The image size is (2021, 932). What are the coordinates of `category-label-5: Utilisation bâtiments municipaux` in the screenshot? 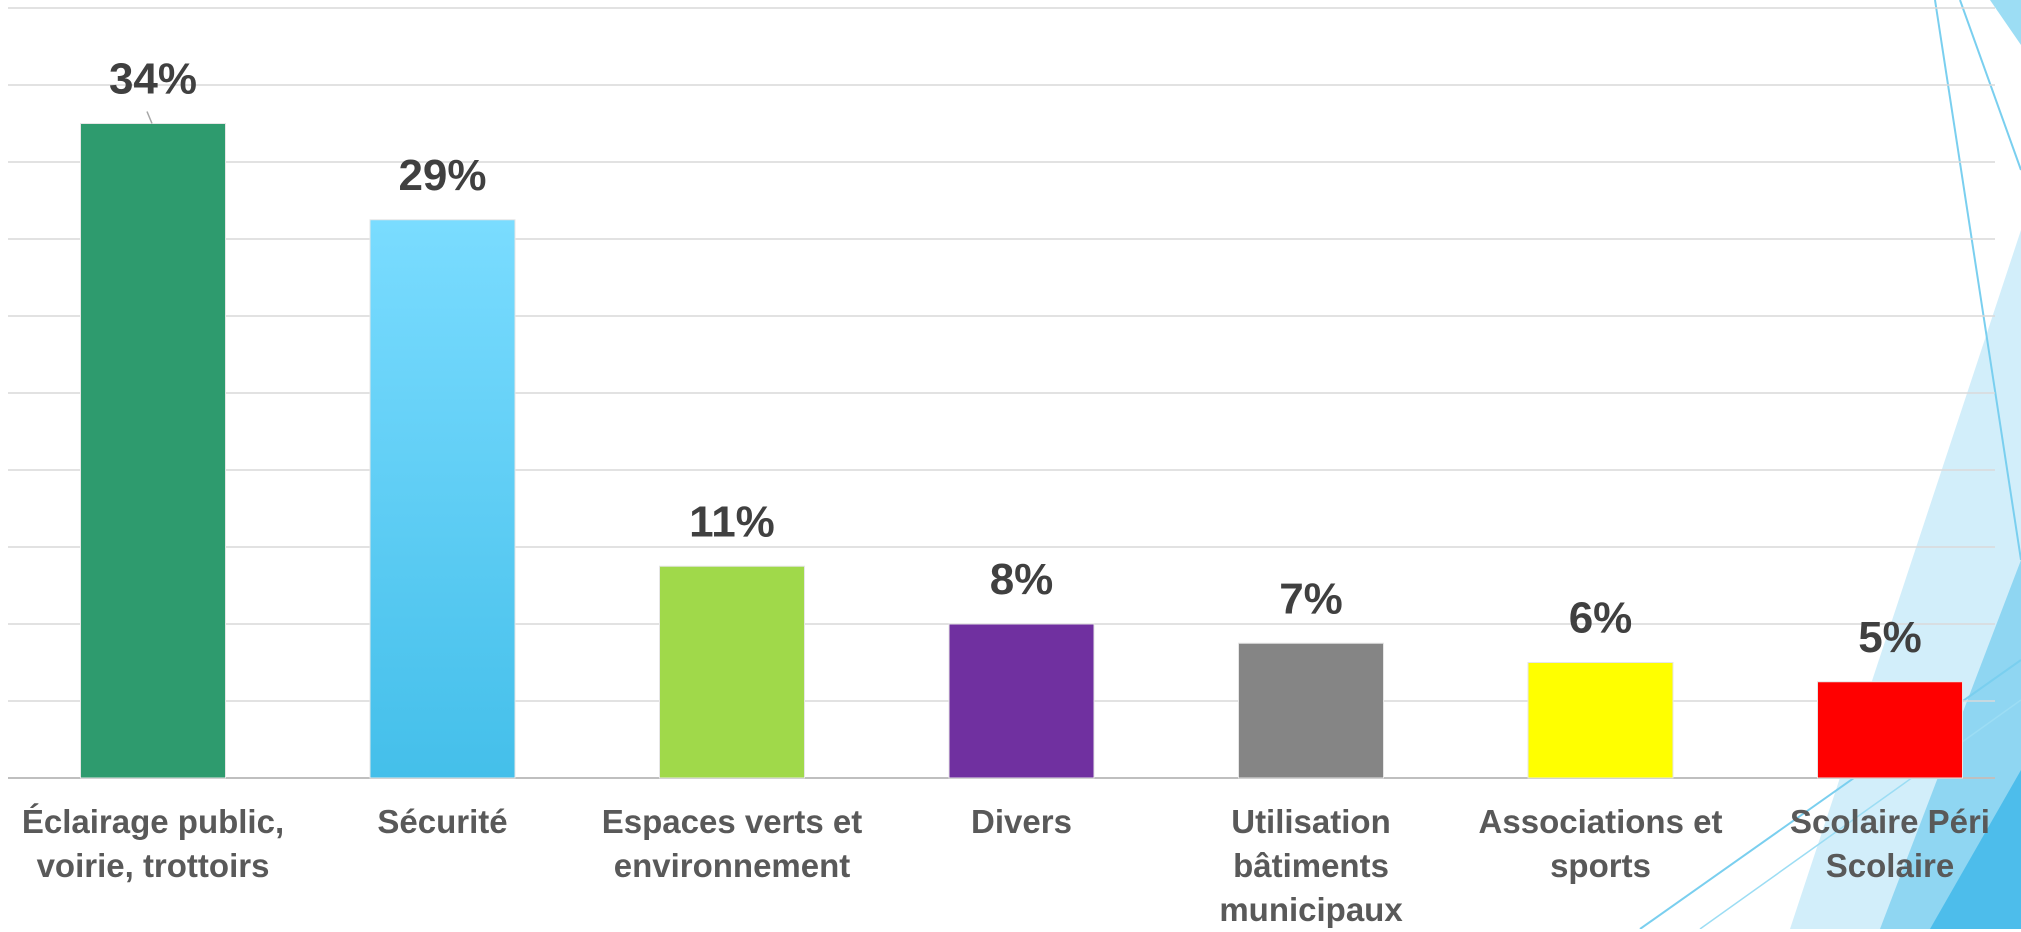 It's located at (1311, 865).